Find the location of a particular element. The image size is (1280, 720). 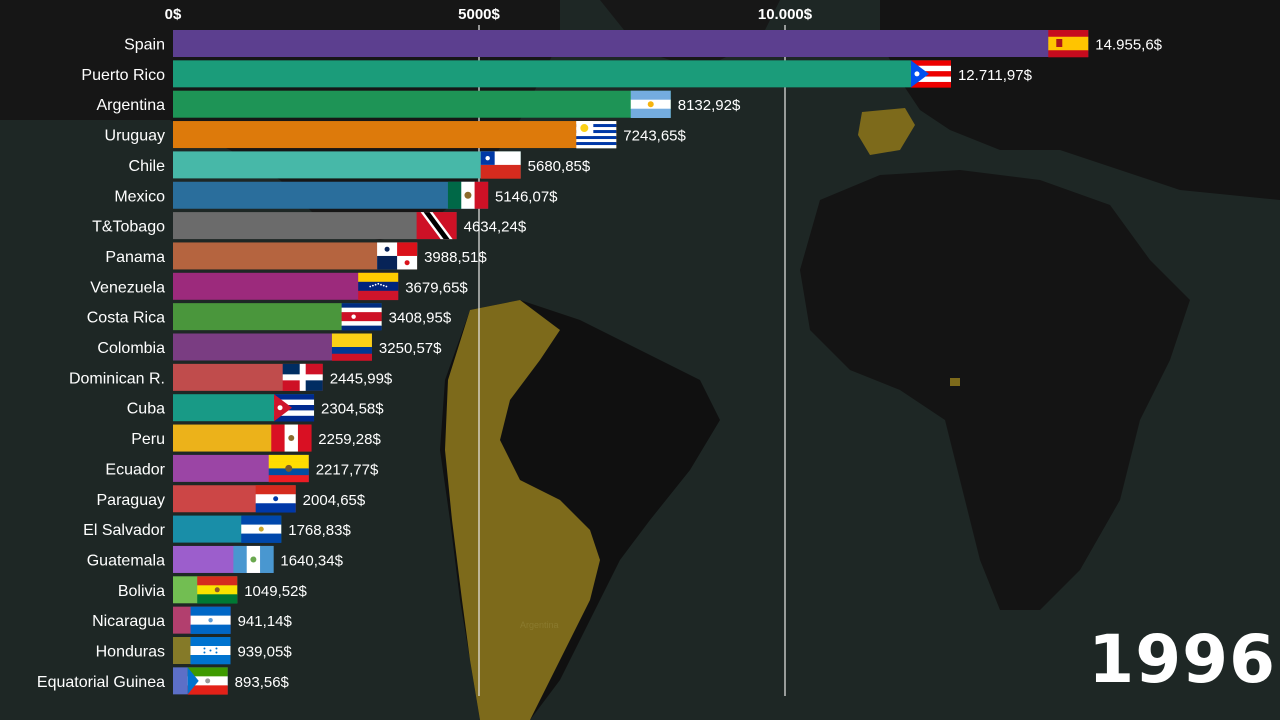

value-label: 1640,34$ is located at coordinates (311, 560).